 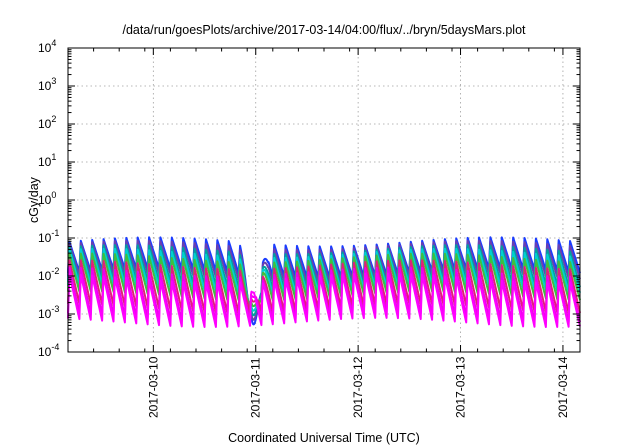 What do you see at coordinates (256, 387) in the screenshot?
I see `x-tick-label: 2017-03-11` at bounding box center [256, 387].